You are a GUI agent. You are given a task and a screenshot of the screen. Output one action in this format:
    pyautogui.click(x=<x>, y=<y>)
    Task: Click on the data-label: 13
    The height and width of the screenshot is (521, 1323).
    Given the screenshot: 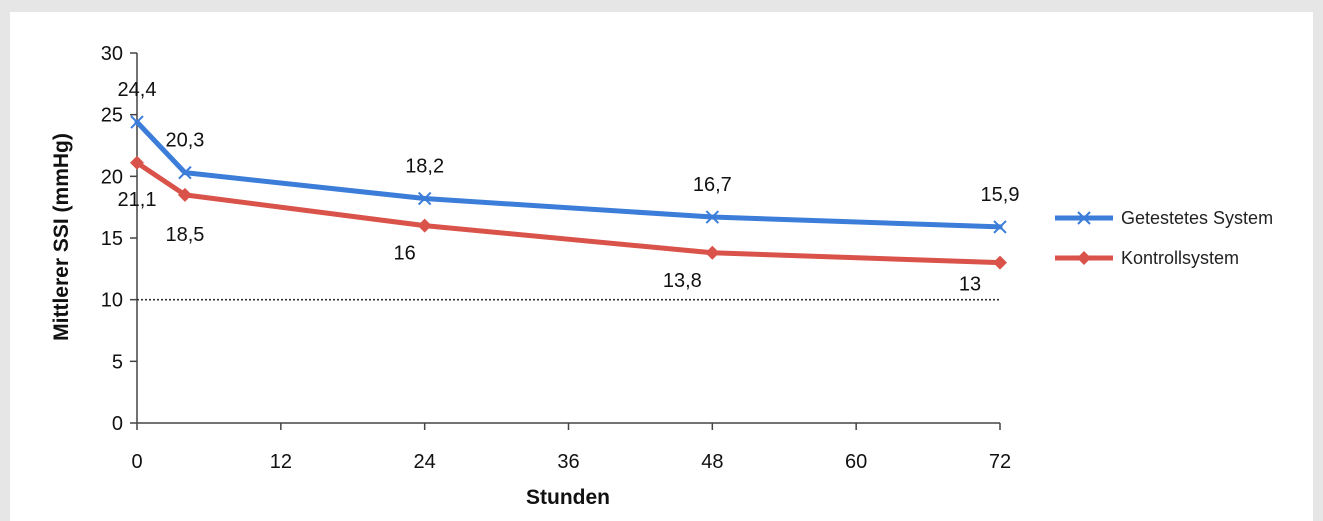 What is the action you would take?
    pyautogui.click(x=970, y=285)
    